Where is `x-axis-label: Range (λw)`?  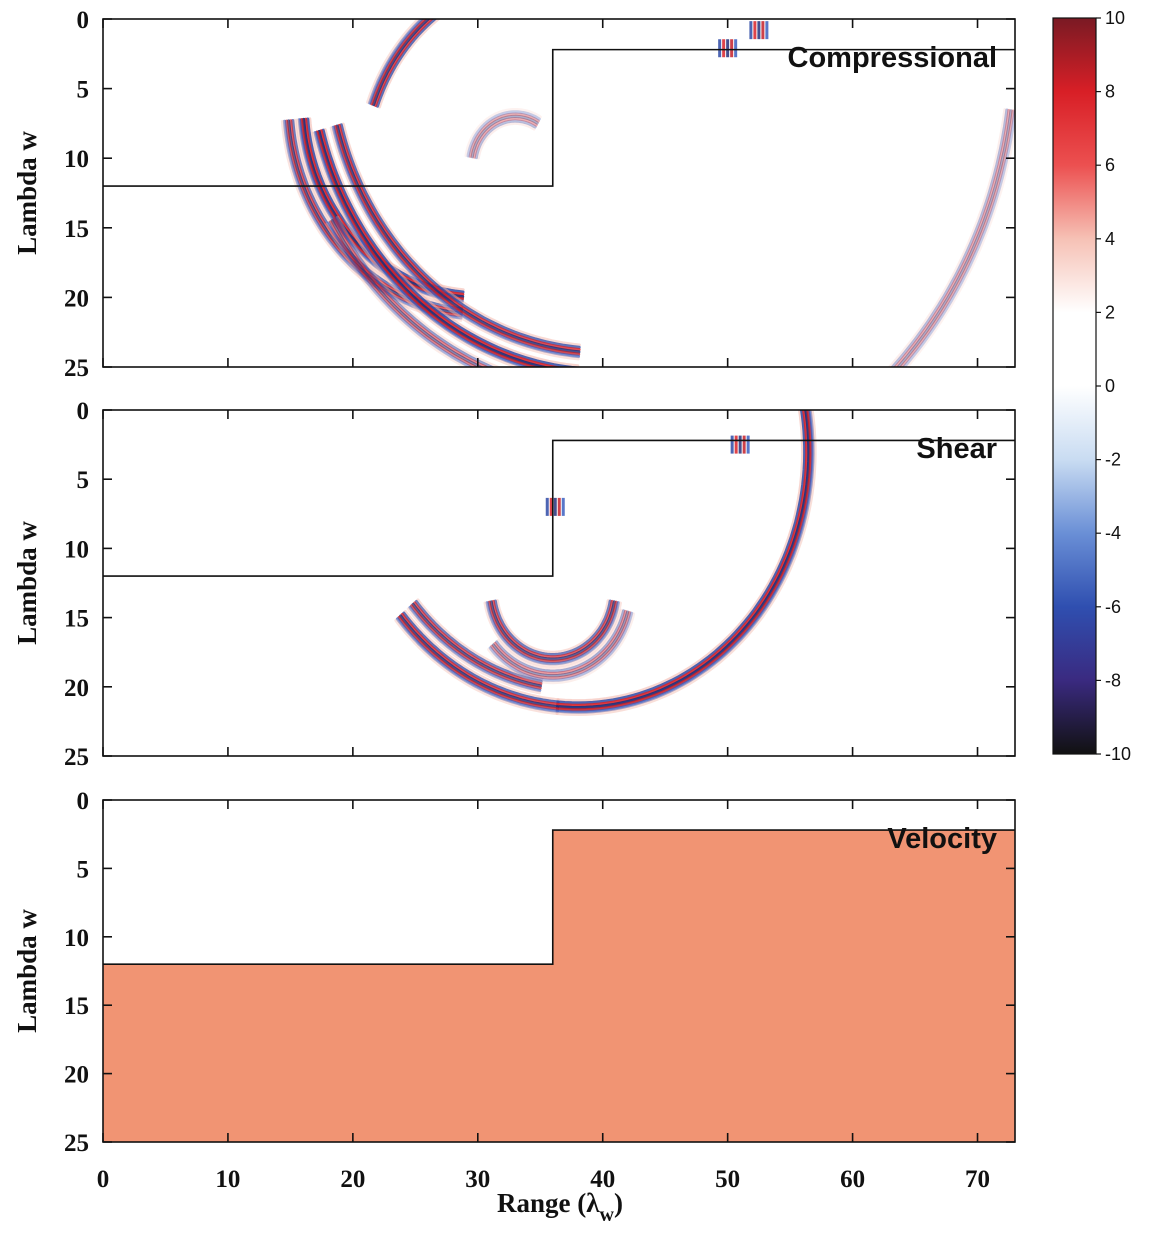
x-axis-label: Range (λw) is located at coordinates (560, 1207).